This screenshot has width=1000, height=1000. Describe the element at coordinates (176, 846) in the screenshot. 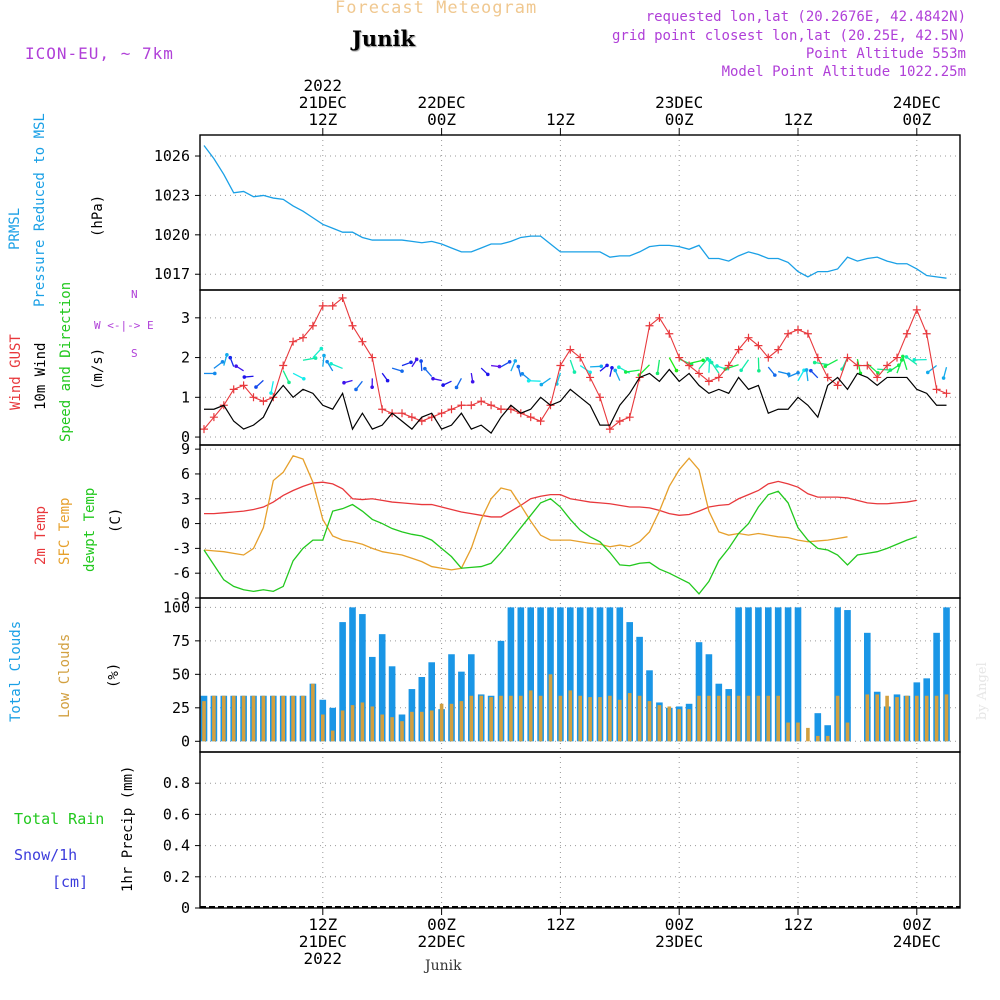

I see `precip-ytick-label-2: 0.4` at that location.